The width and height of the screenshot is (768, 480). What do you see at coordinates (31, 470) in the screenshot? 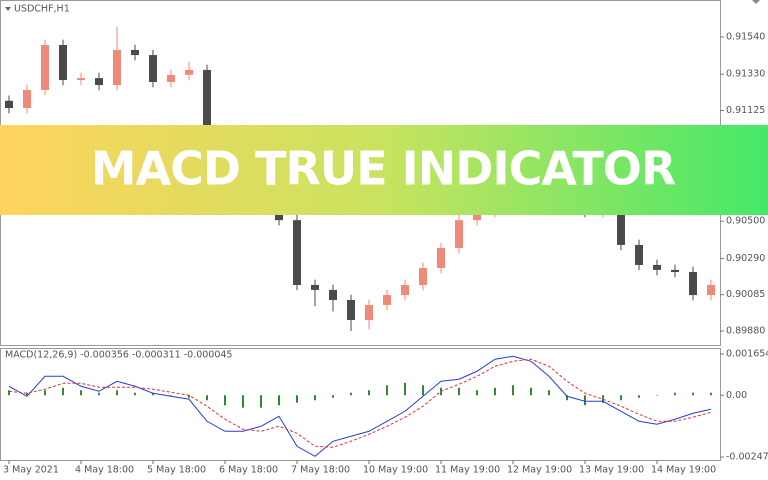
I see `x-tick-label: 3 May 2021` at bounding box center [31, 470].